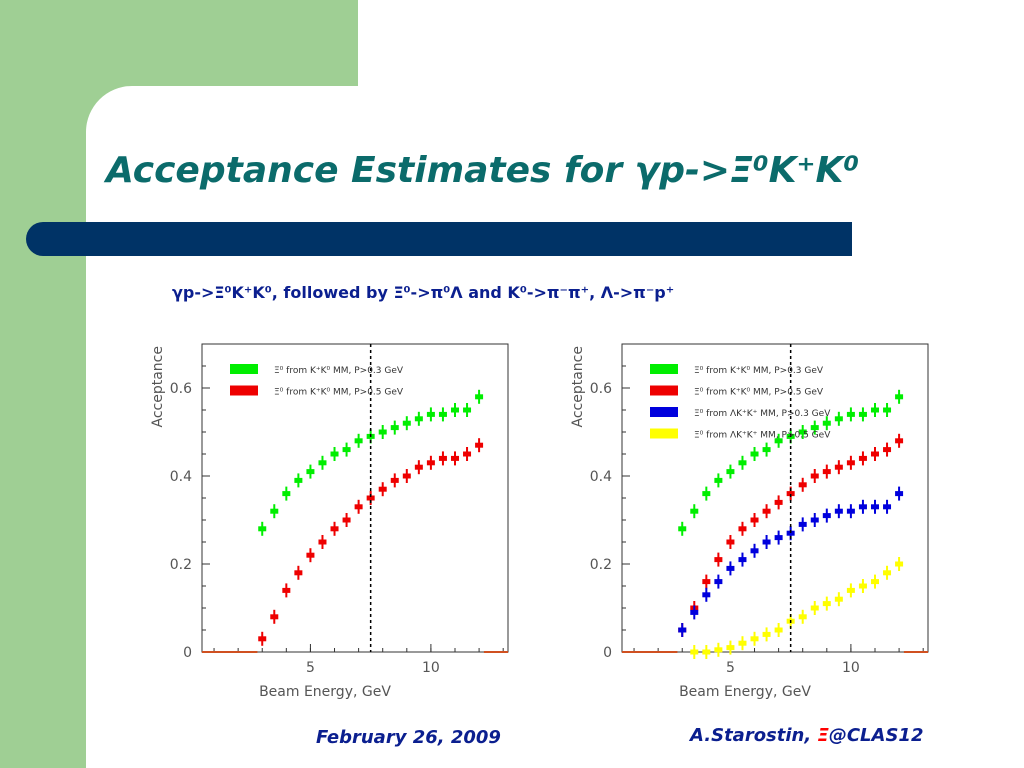 The image size is (1024, 768). Describe the element at coordinates (762, 436) in the screenshot. I see `legend-label: Ξ⁰ from ΛK⁺K⁺ MM, P>0.5 GeV` at that location.